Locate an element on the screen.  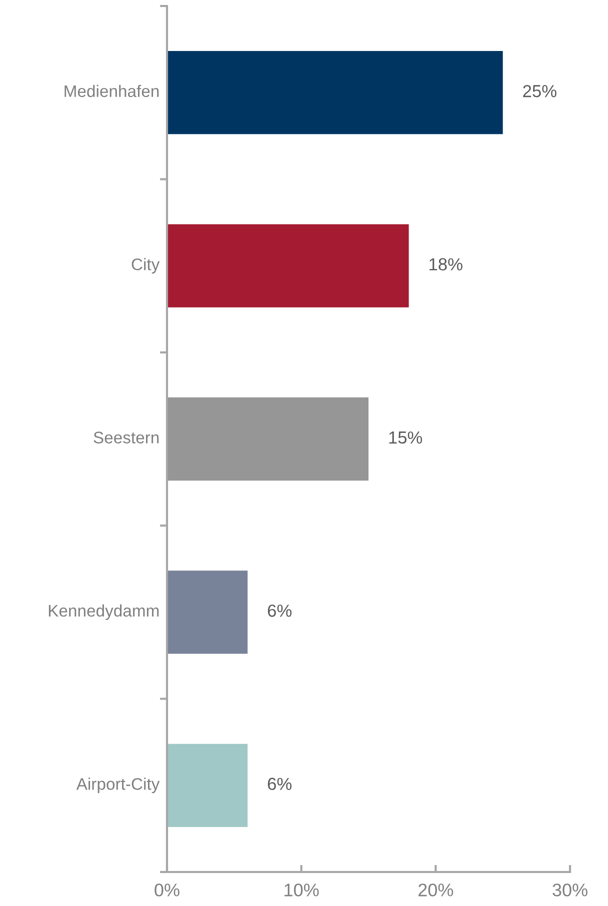
y-tick-label: Medienhafen is located at coordinates (111, 91).